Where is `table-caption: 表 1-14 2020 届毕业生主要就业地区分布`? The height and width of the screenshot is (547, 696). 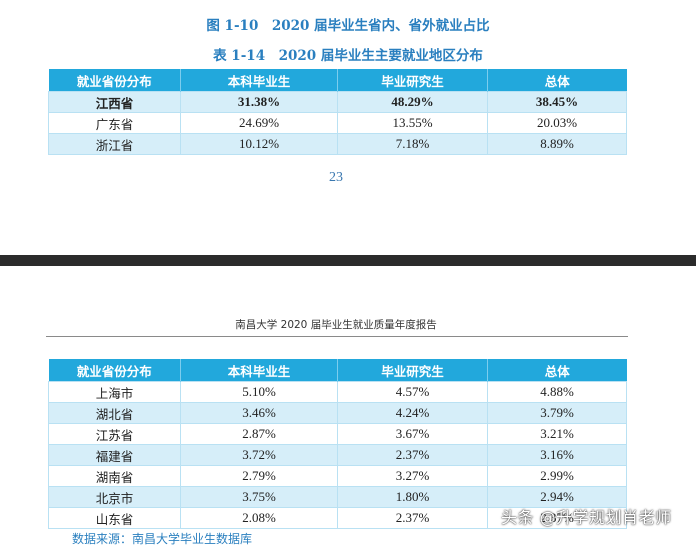
table-caption: 表 1-14 2020 届毕业生主要就业地区分布 is located at coordinates (348, 56).